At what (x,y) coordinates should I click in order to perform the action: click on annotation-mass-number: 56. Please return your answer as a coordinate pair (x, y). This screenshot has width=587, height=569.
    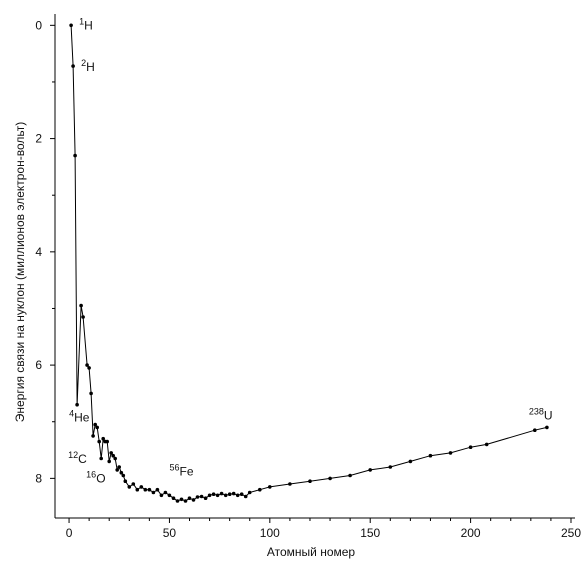
    Looking at the image, I should click on (174, 467).